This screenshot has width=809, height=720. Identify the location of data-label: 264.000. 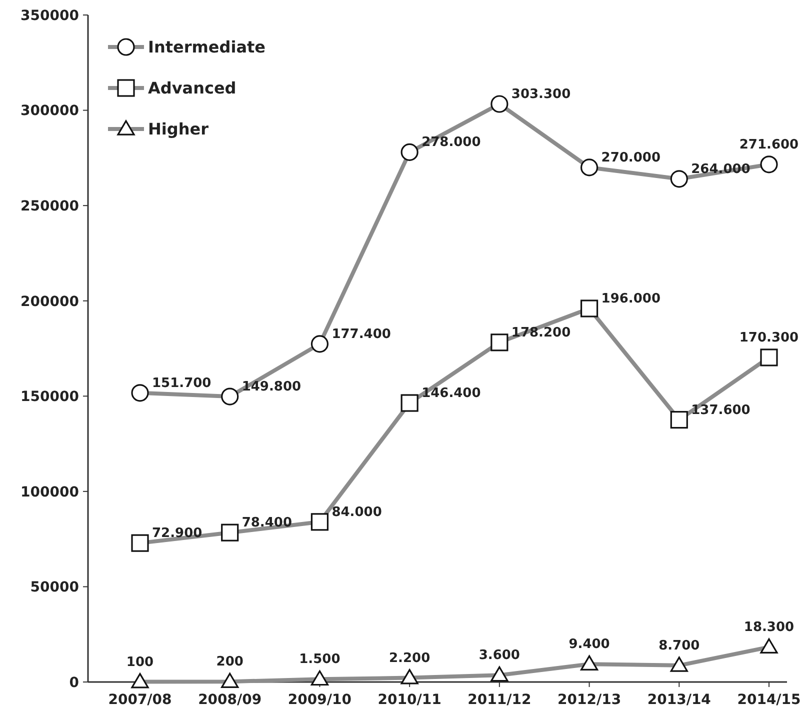
(720, 169).